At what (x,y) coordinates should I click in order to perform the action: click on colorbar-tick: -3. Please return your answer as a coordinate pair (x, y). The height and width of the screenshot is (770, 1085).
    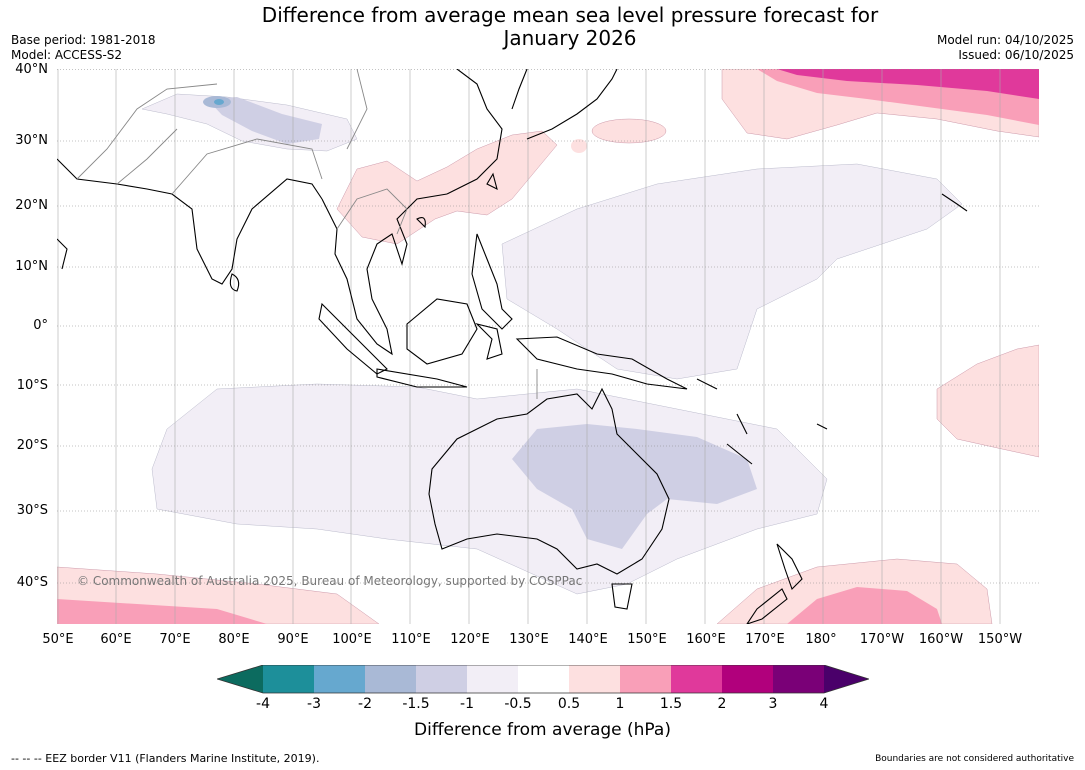
    Looking at the image, I should click on (314, 704).